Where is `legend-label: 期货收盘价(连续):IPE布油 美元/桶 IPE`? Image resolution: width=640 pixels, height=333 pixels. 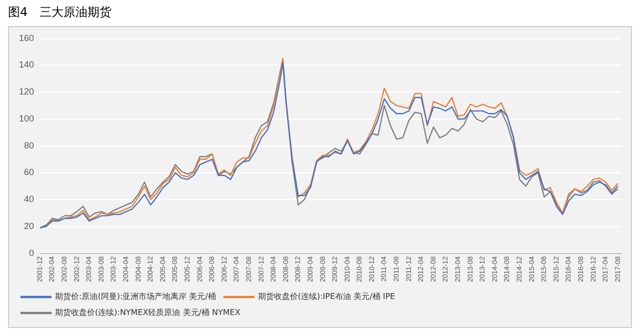
legend-label: 期货收盘价(连续):IPE布油 美元/桶 IPE is located at coordinates (327, 297).